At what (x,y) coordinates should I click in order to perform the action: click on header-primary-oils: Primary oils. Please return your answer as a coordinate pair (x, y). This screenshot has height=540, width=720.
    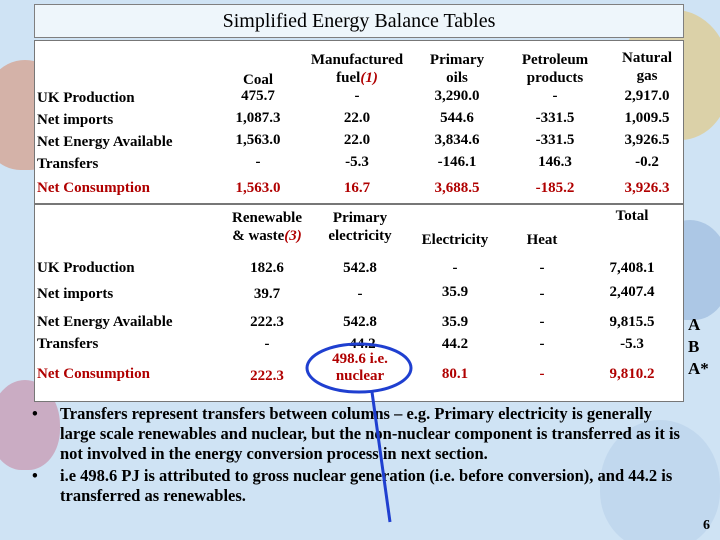
    Looking at the image, I should click on (457, 69).